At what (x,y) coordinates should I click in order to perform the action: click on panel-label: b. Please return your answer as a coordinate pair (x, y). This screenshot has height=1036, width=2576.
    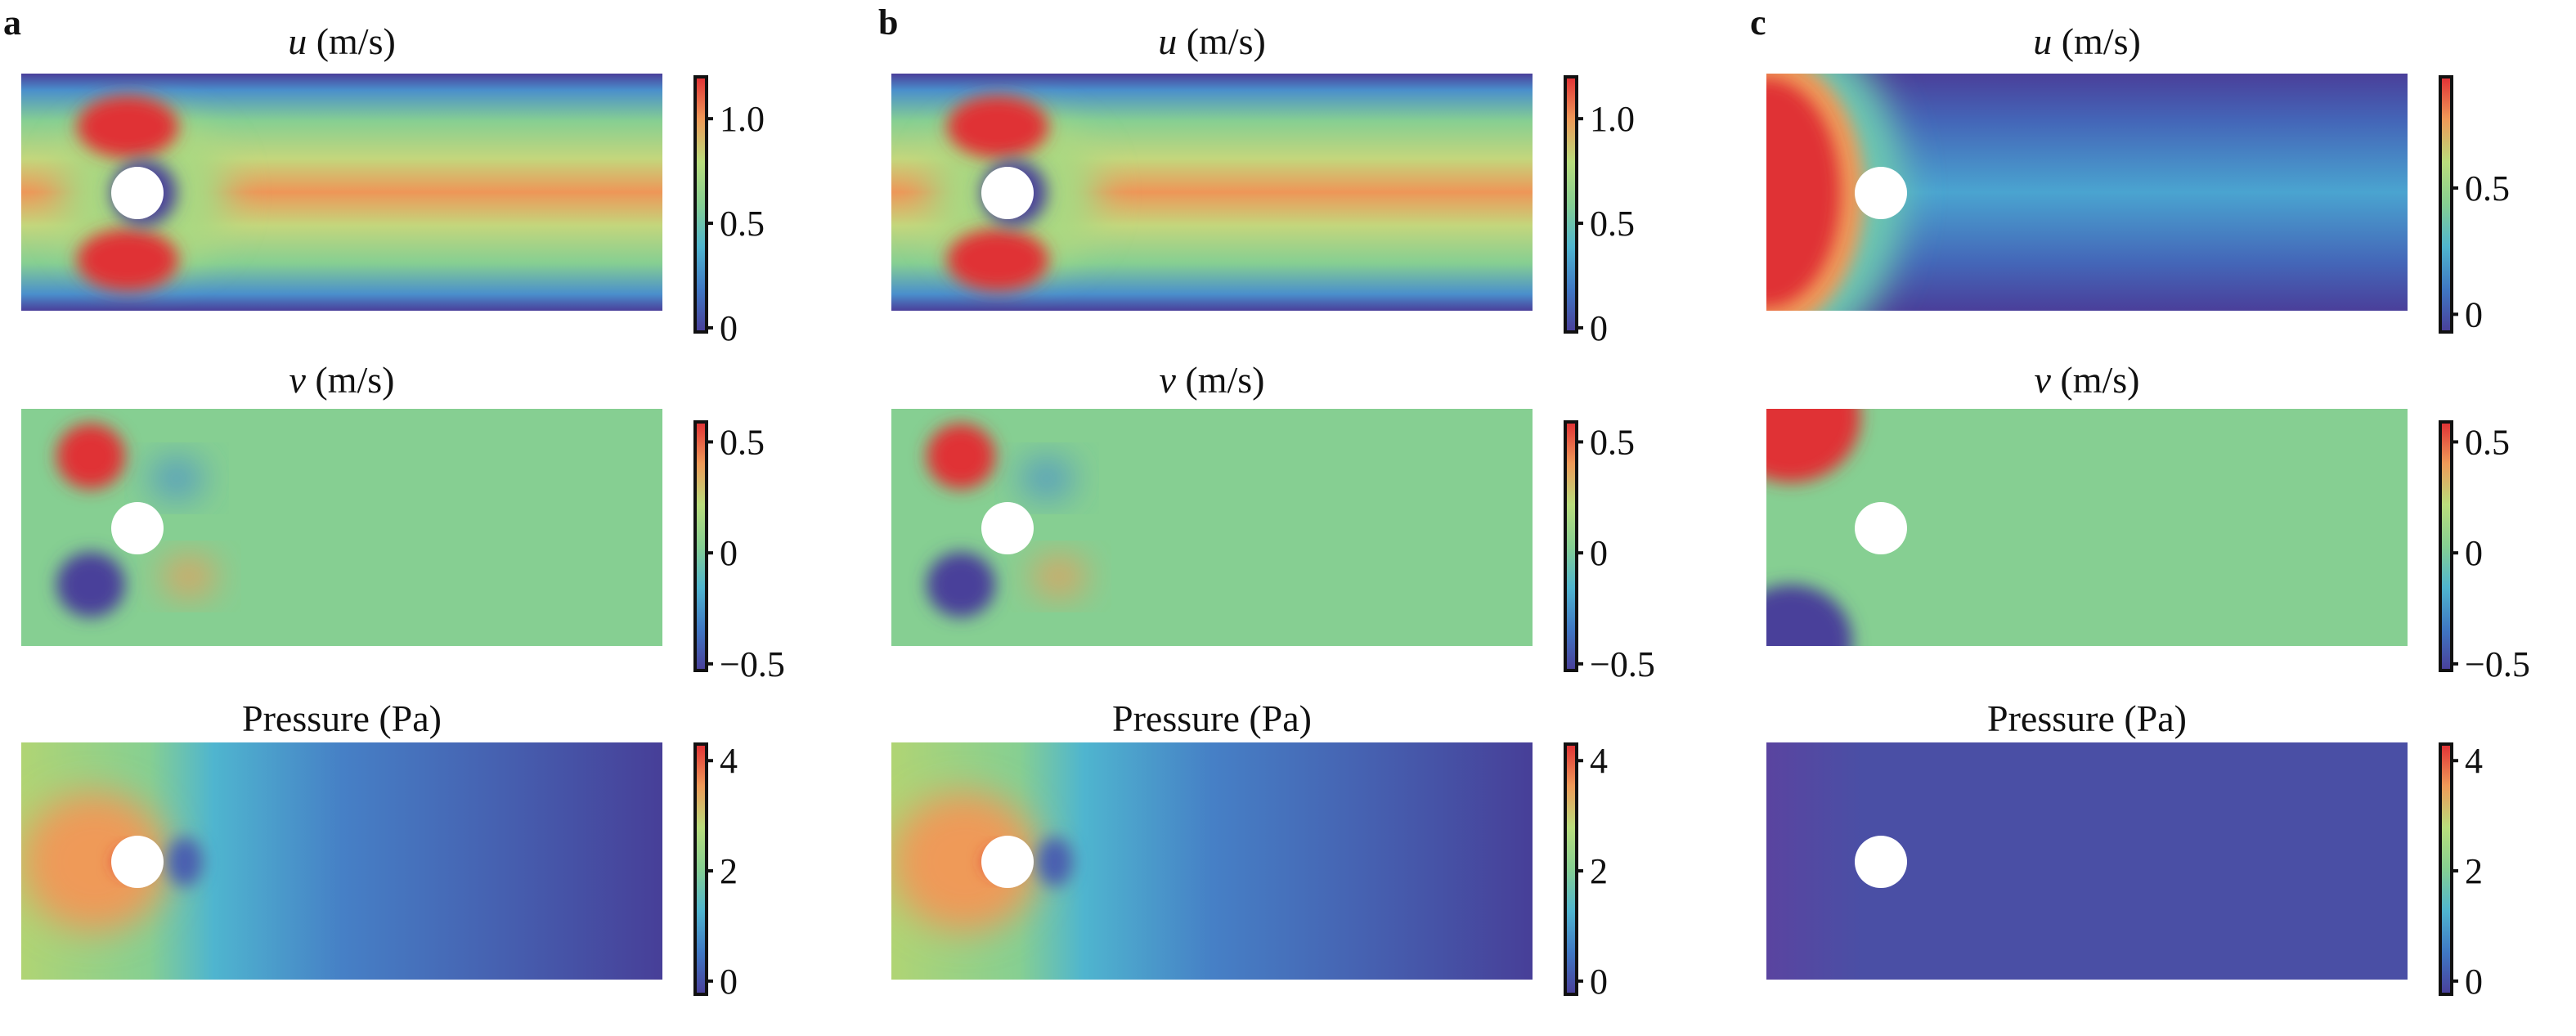
    Looking at the image, I should click on (888, 23).